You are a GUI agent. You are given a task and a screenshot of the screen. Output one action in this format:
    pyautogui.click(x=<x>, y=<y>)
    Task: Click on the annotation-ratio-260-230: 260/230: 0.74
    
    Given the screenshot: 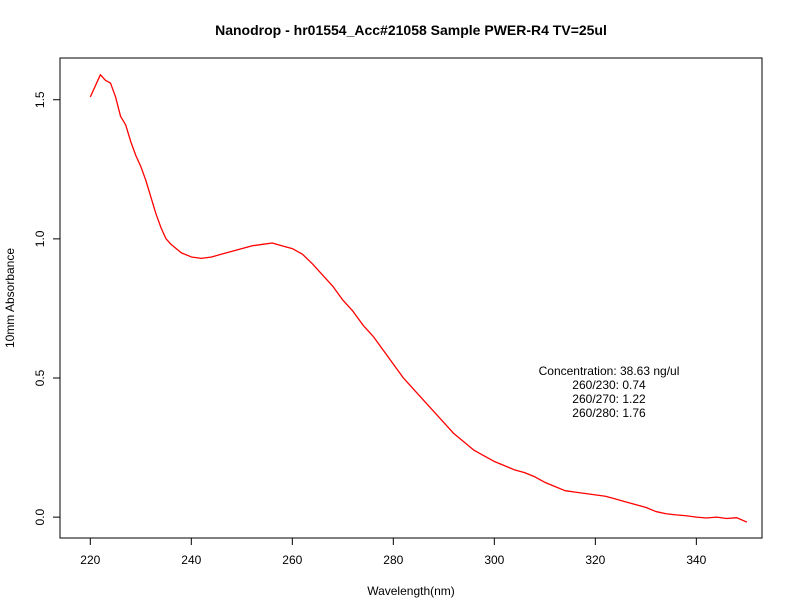 What is the action you would take?
    pyautogui.click(x=609, y=385)
    